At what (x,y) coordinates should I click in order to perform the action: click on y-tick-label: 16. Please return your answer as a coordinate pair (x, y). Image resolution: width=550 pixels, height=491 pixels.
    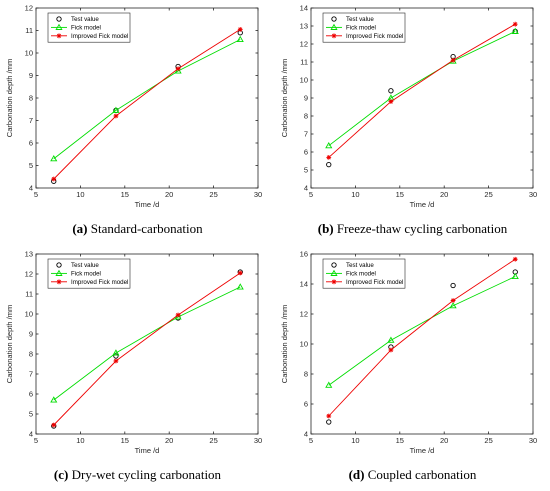
    Looking at the image, I should click on (304, 254).